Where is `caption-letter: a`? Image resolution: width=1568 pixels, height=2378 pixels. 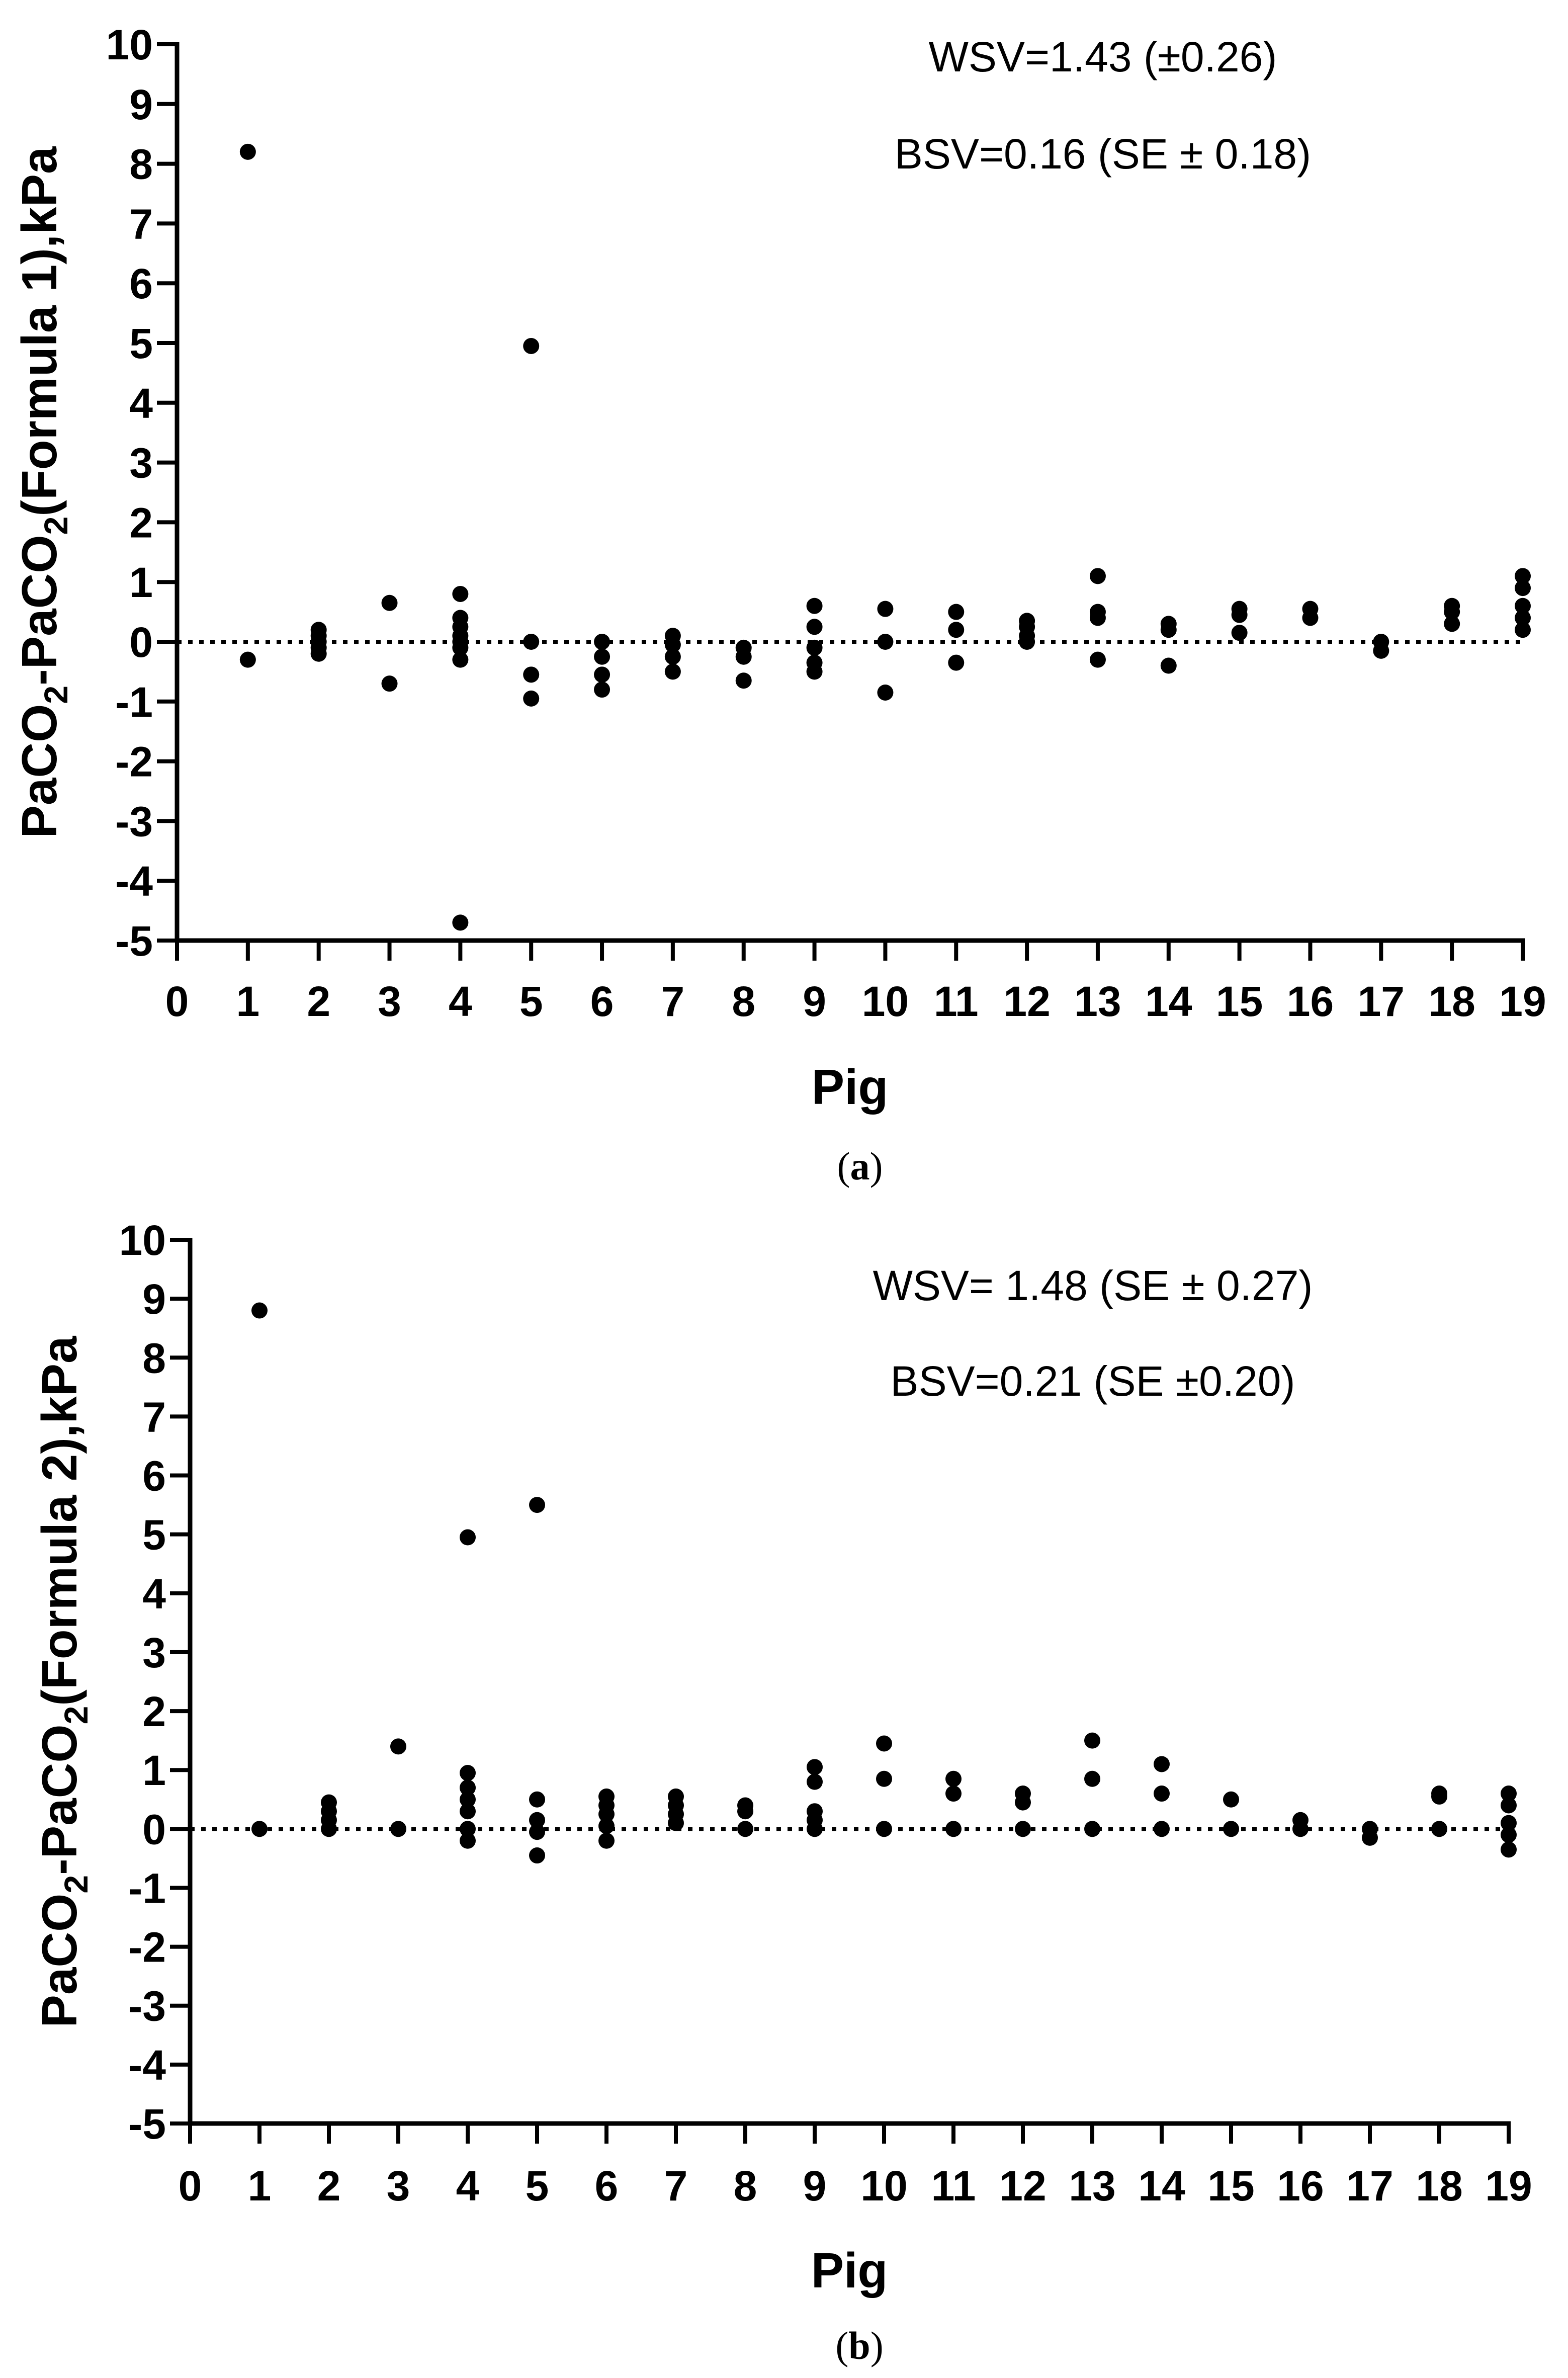 caption-letter: a is located at coordinates (860, 1166).